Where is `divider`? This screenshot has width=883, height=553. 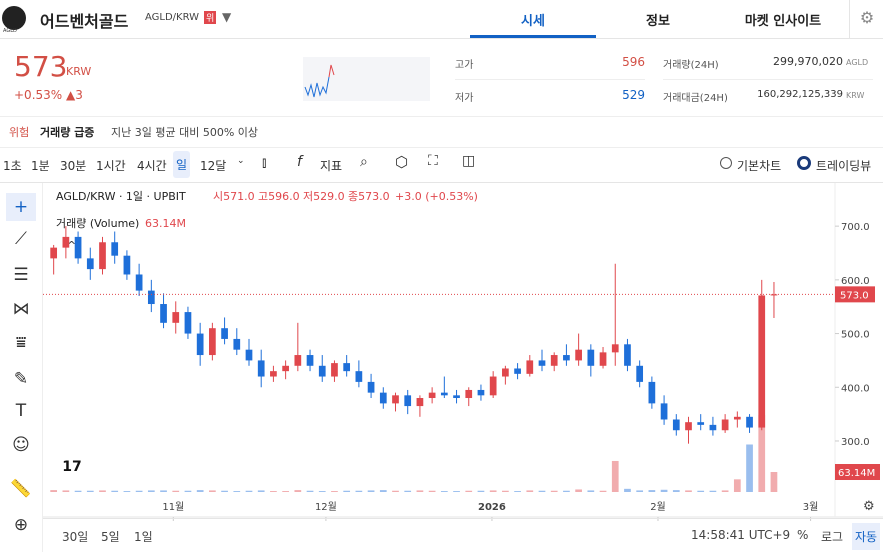
divider is located at coordinates (768, 79).